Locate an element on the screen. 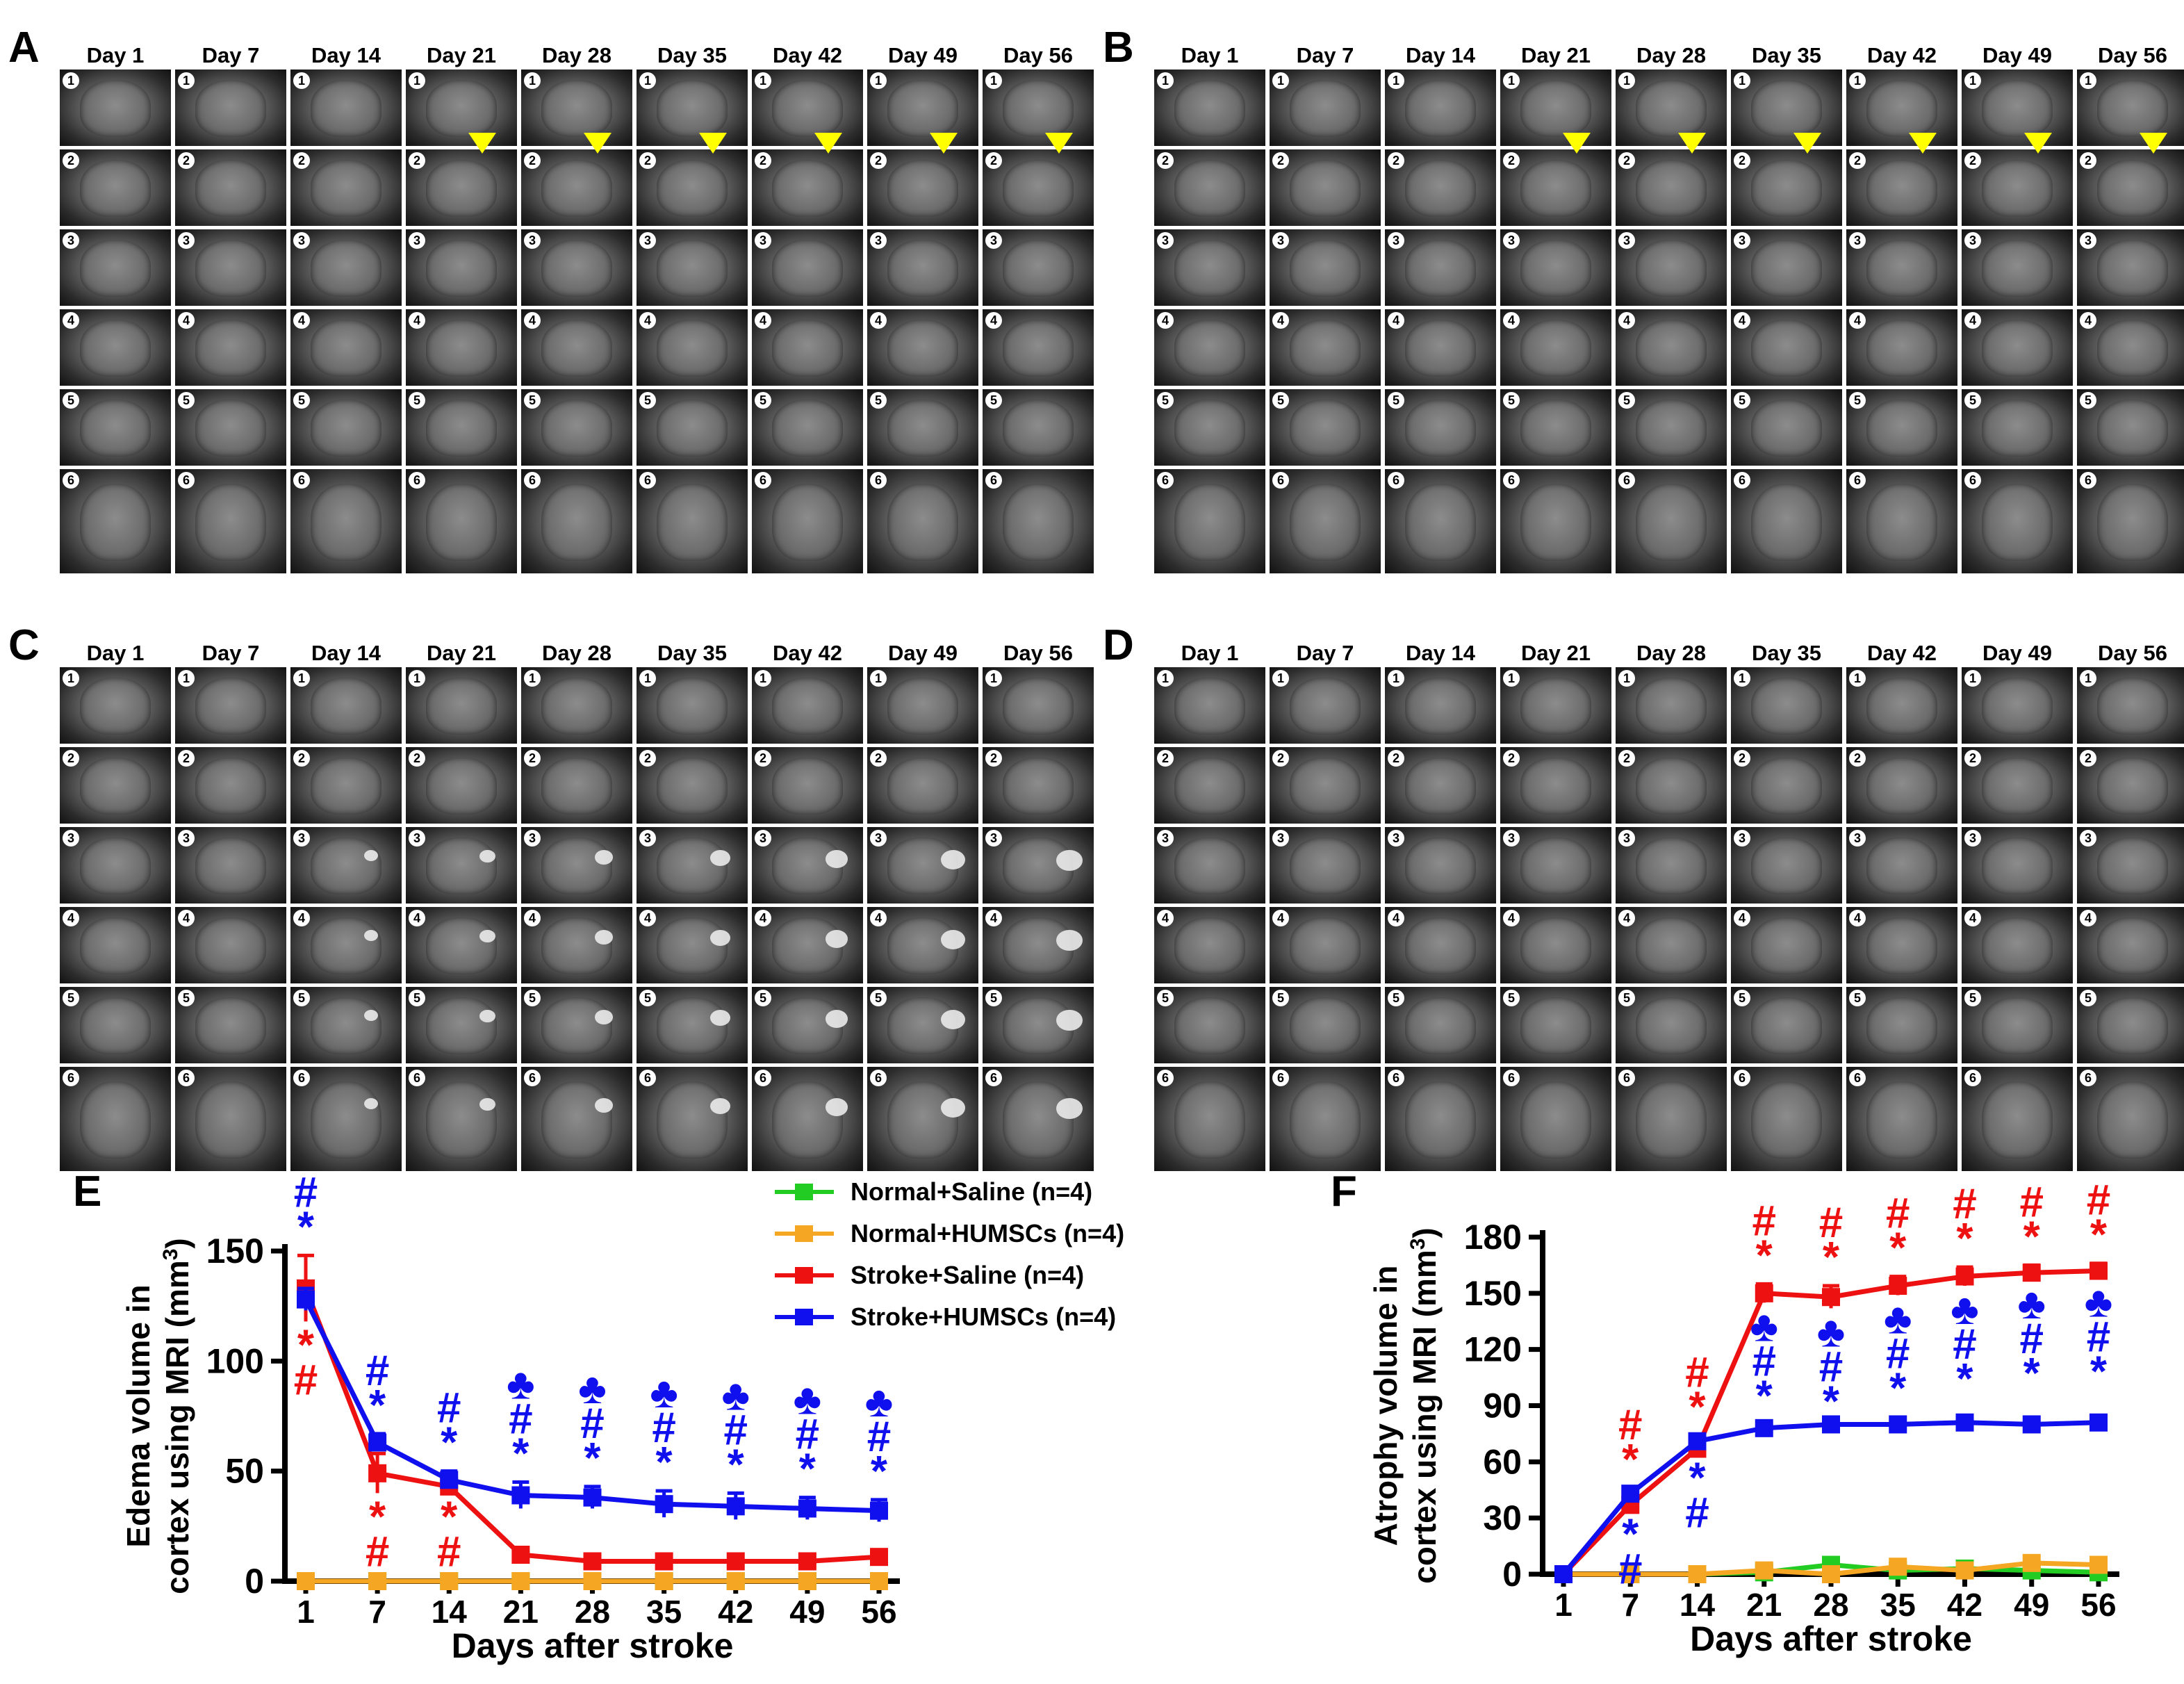  panel-letter: C is located at coordinates (24, 645).